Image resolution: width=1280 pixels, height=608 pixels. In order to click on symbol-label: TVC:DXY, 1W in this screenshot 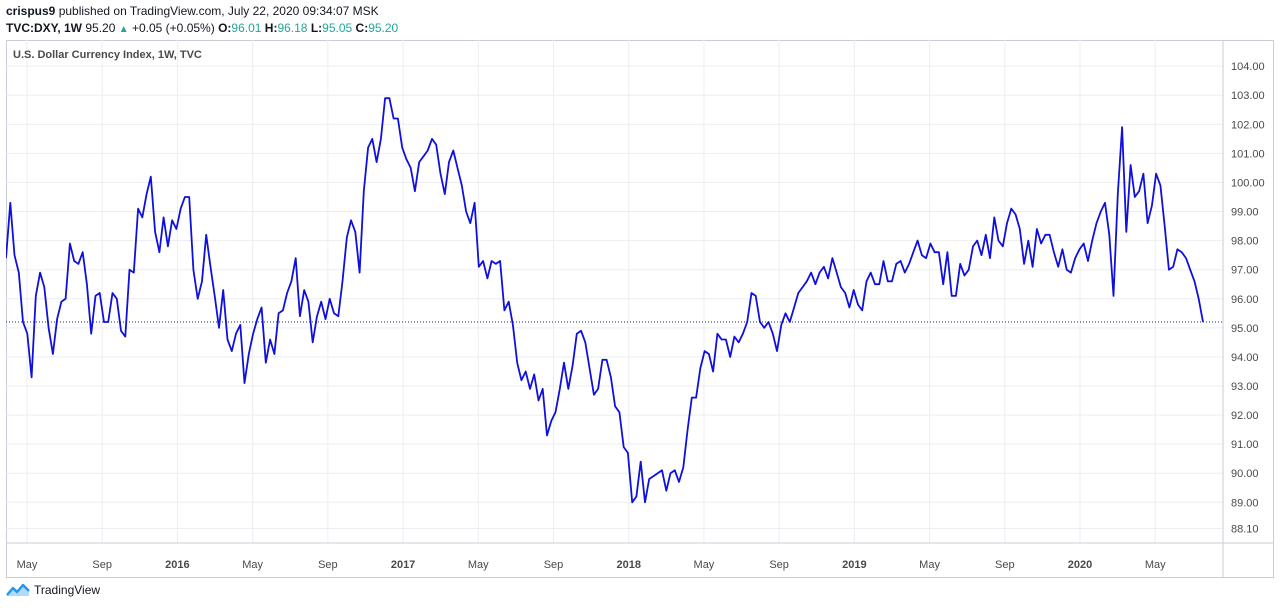, I will do `click(44, 28)`.